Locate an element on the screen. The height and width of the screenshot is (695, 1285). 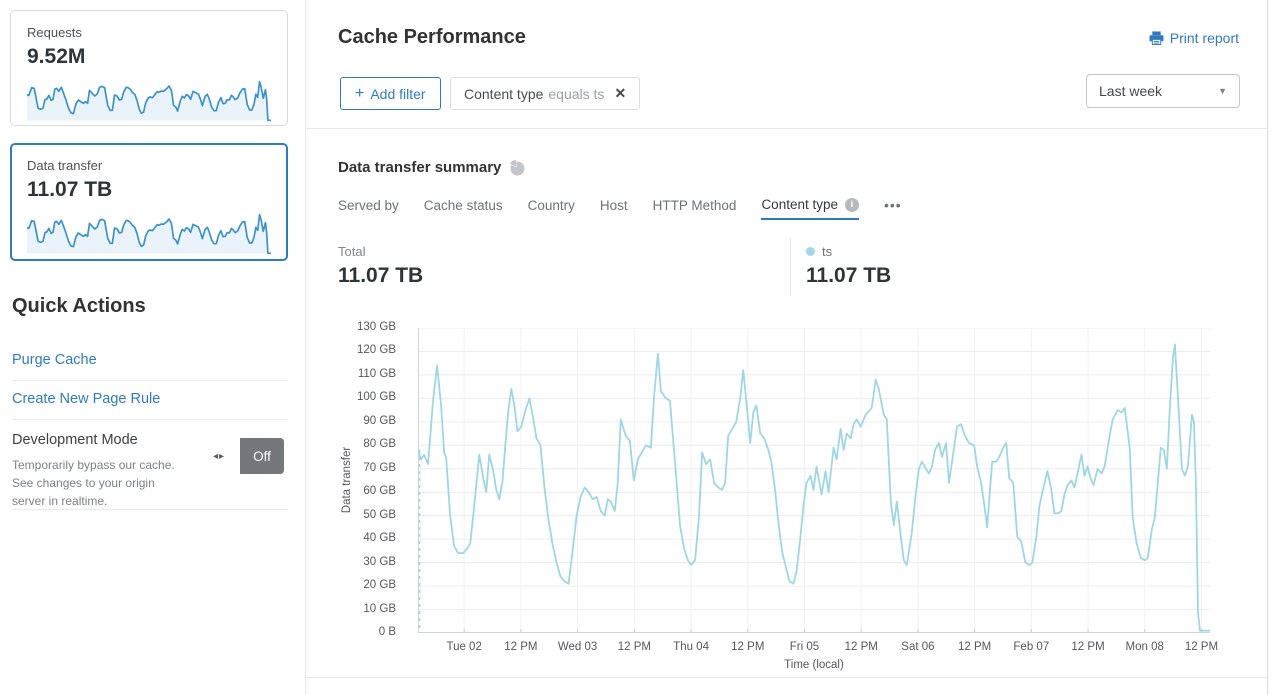
date-range-dropdown: Last week ▼ is located at coordinates (1163, 91).